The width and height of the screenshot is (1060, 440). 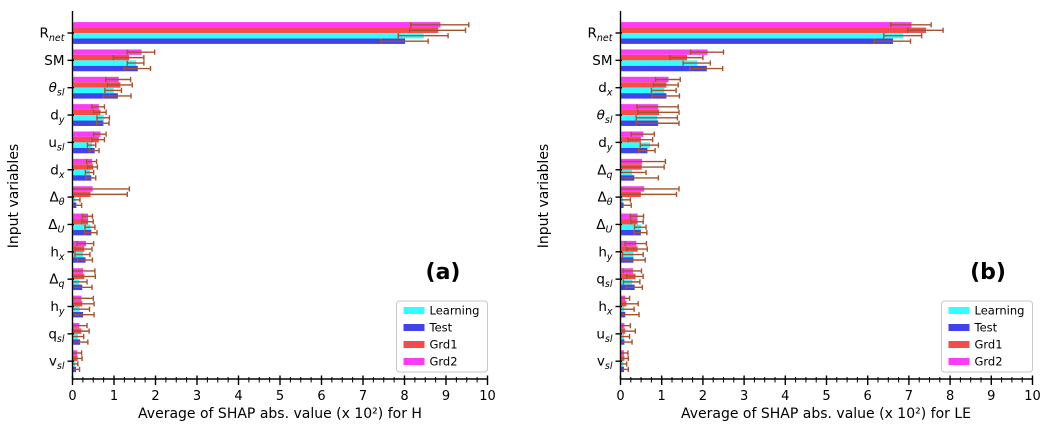 What do you see at coordinates (321, 396) in the screenshot?
I see `x-tick-label: 6` at bounding box center [321, 396].